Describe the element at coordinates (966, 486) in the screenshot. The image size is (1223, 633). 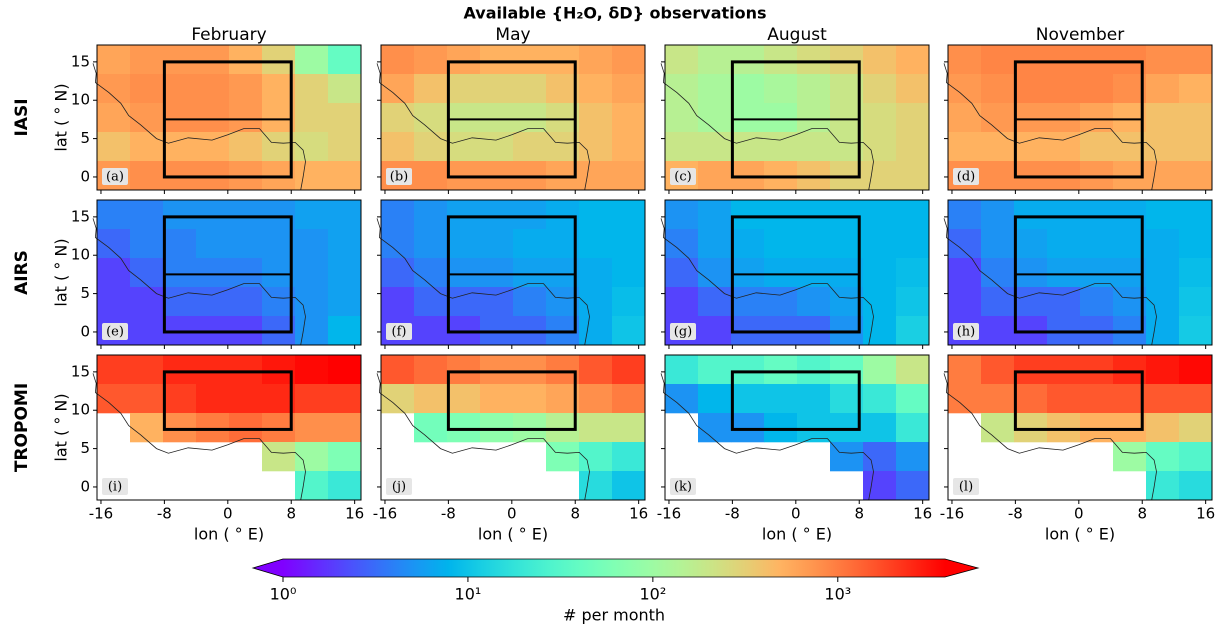
I see `panel-label-box` at that location.